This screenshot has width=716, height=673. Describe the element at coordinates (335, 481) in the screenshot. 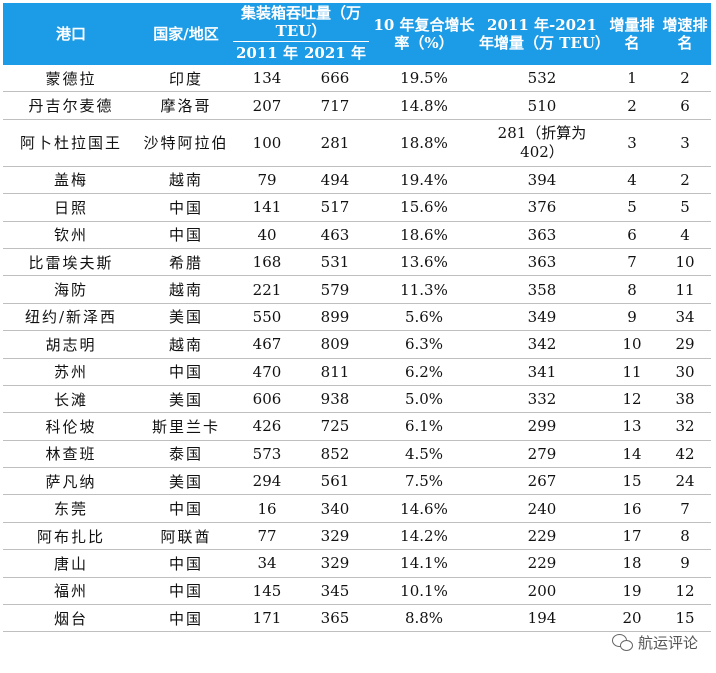

I see `cell-2021: 561` at that location.